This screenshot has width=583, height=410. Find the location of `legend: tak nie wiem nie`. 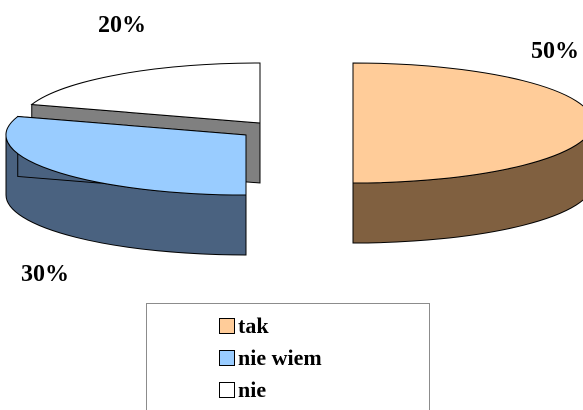

legend: tak nie wiem nie is located at coordinates (288, 356).